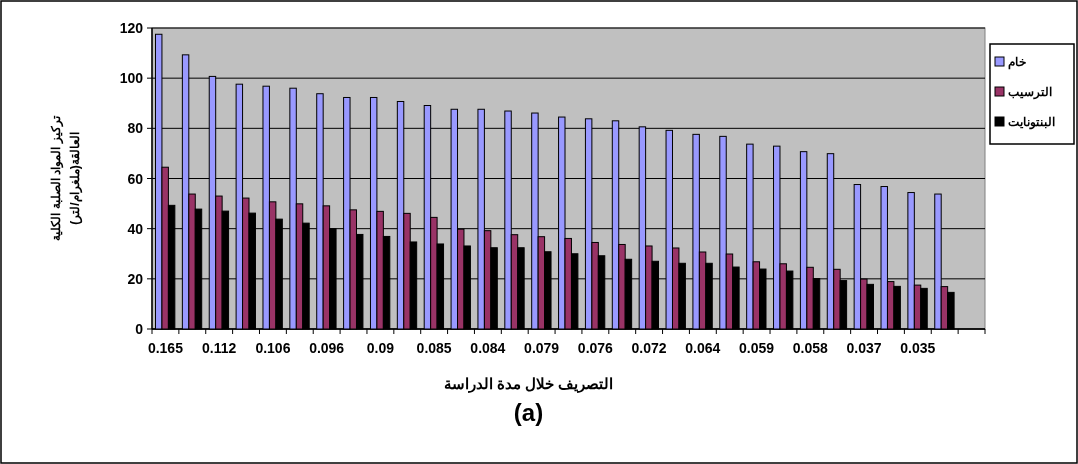  What do you see at coordinates (528, 412) in the screenshot?
I see `text: (a)` at bounding box center [528, 412].